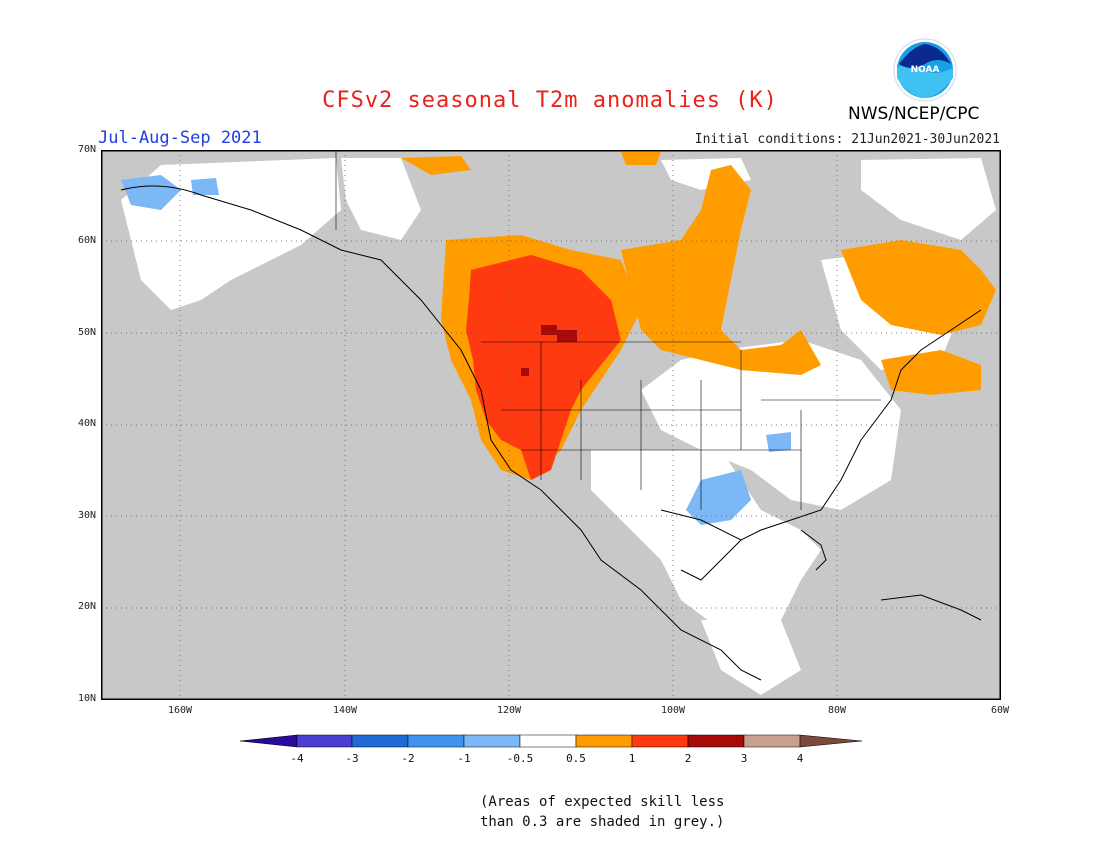 Image resolution: width=1100 pixels, height=850 pixels. I want to click on cb-label-neg05: -0.5, so click(520, 758).